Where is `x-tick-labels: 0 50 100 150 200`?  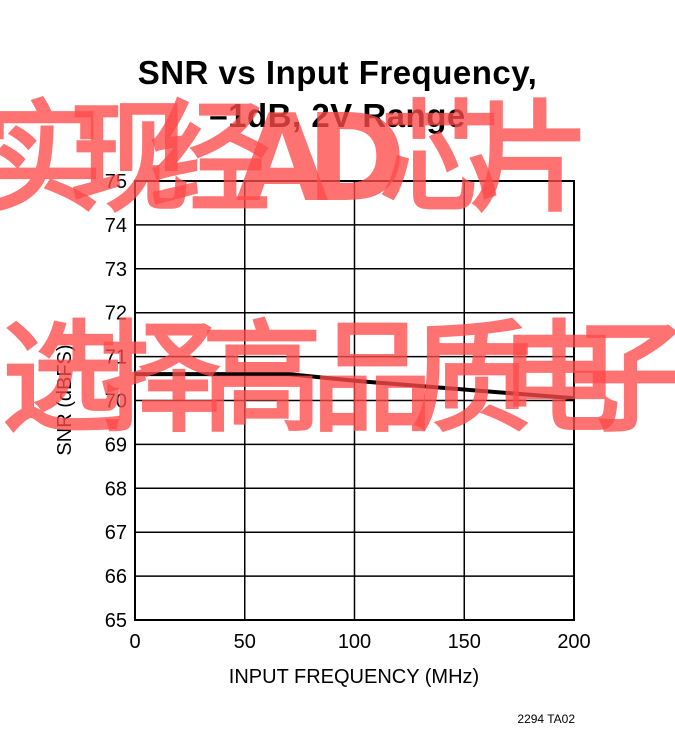 x-tick-labels: 0 50 100 150 200 is located at coordinates (359, 642).